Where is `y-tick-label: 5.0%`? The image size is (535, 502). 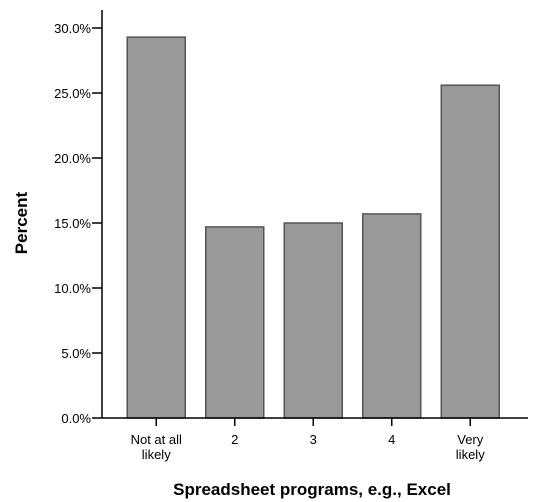 y-tick-label: 5.0% is located at coordinates (76, 353).